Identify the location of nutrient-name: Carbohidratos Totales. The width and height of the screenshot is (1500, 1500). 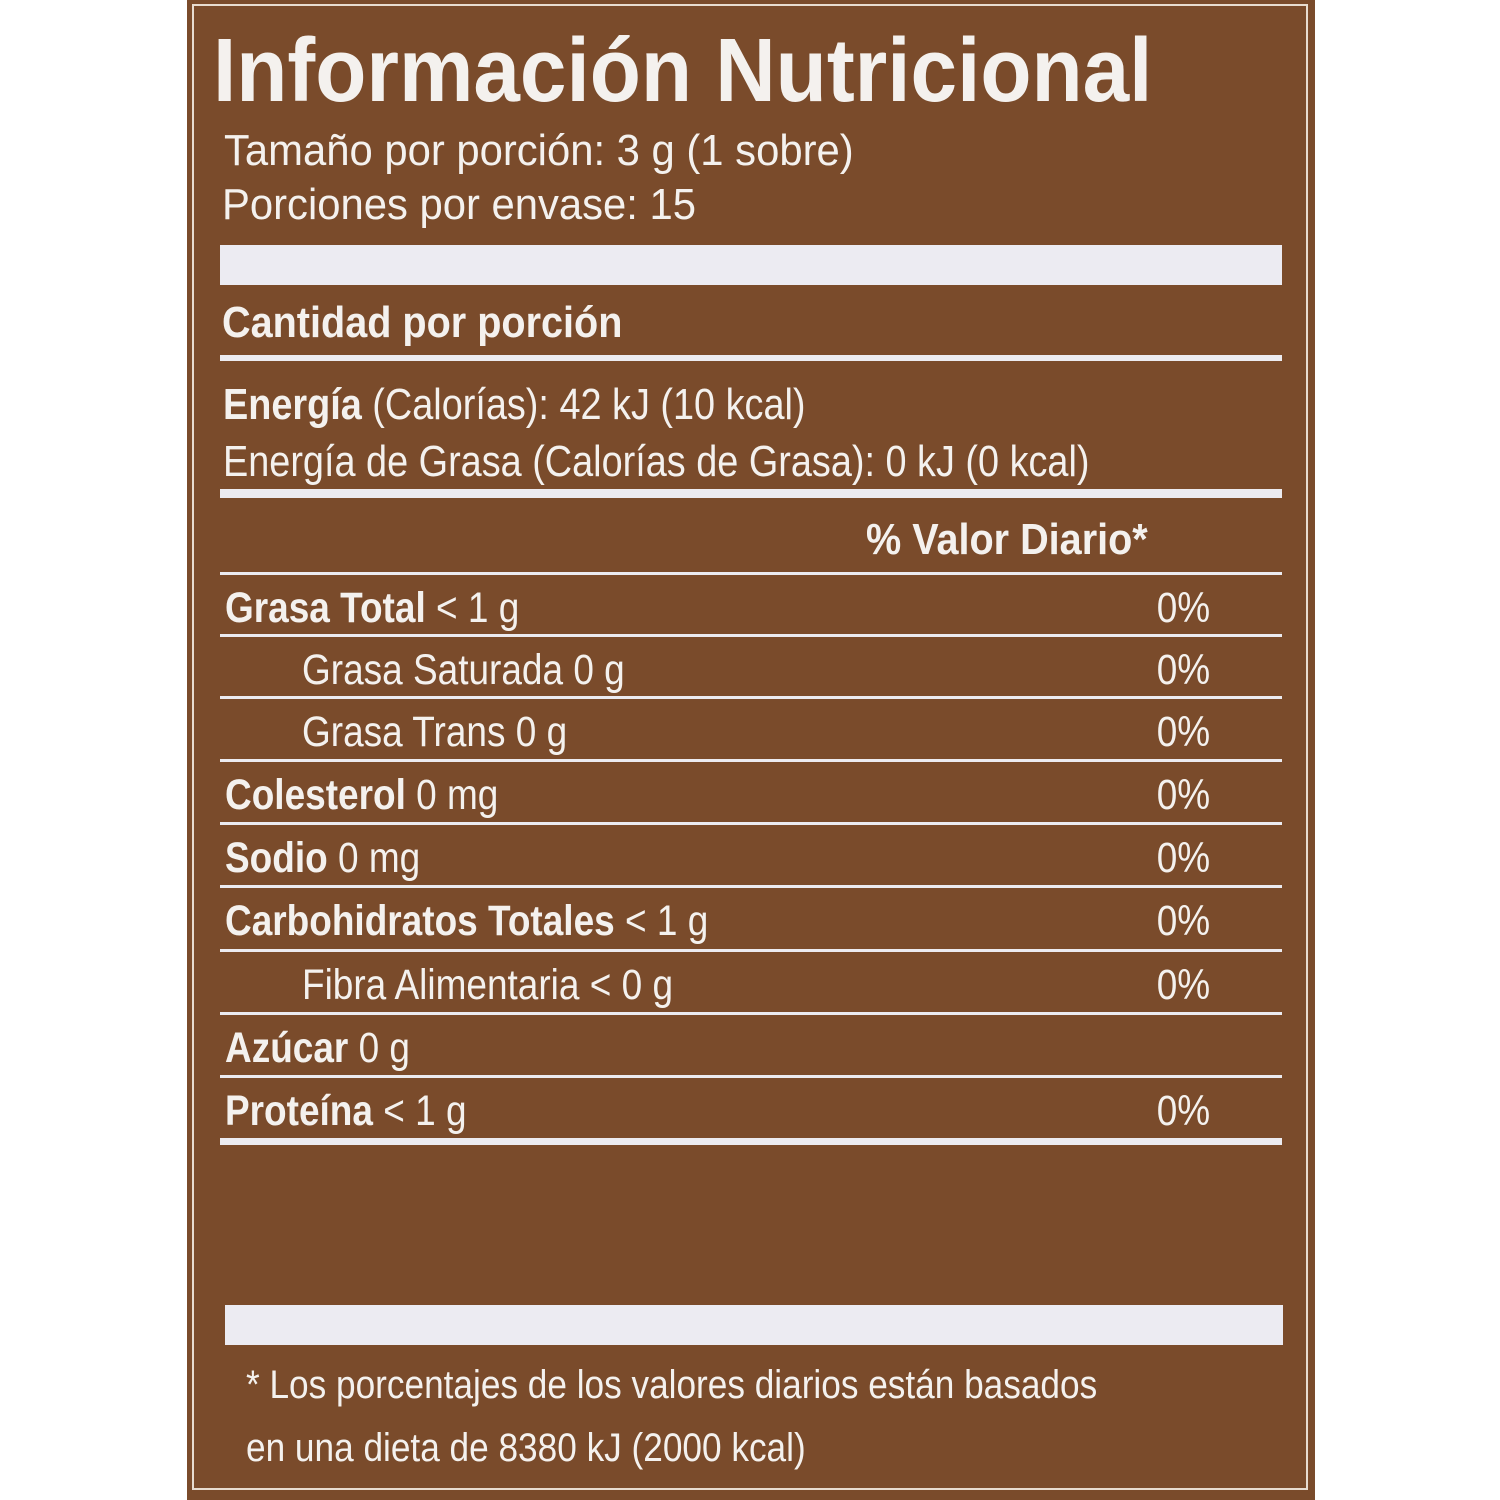
(420, 921).